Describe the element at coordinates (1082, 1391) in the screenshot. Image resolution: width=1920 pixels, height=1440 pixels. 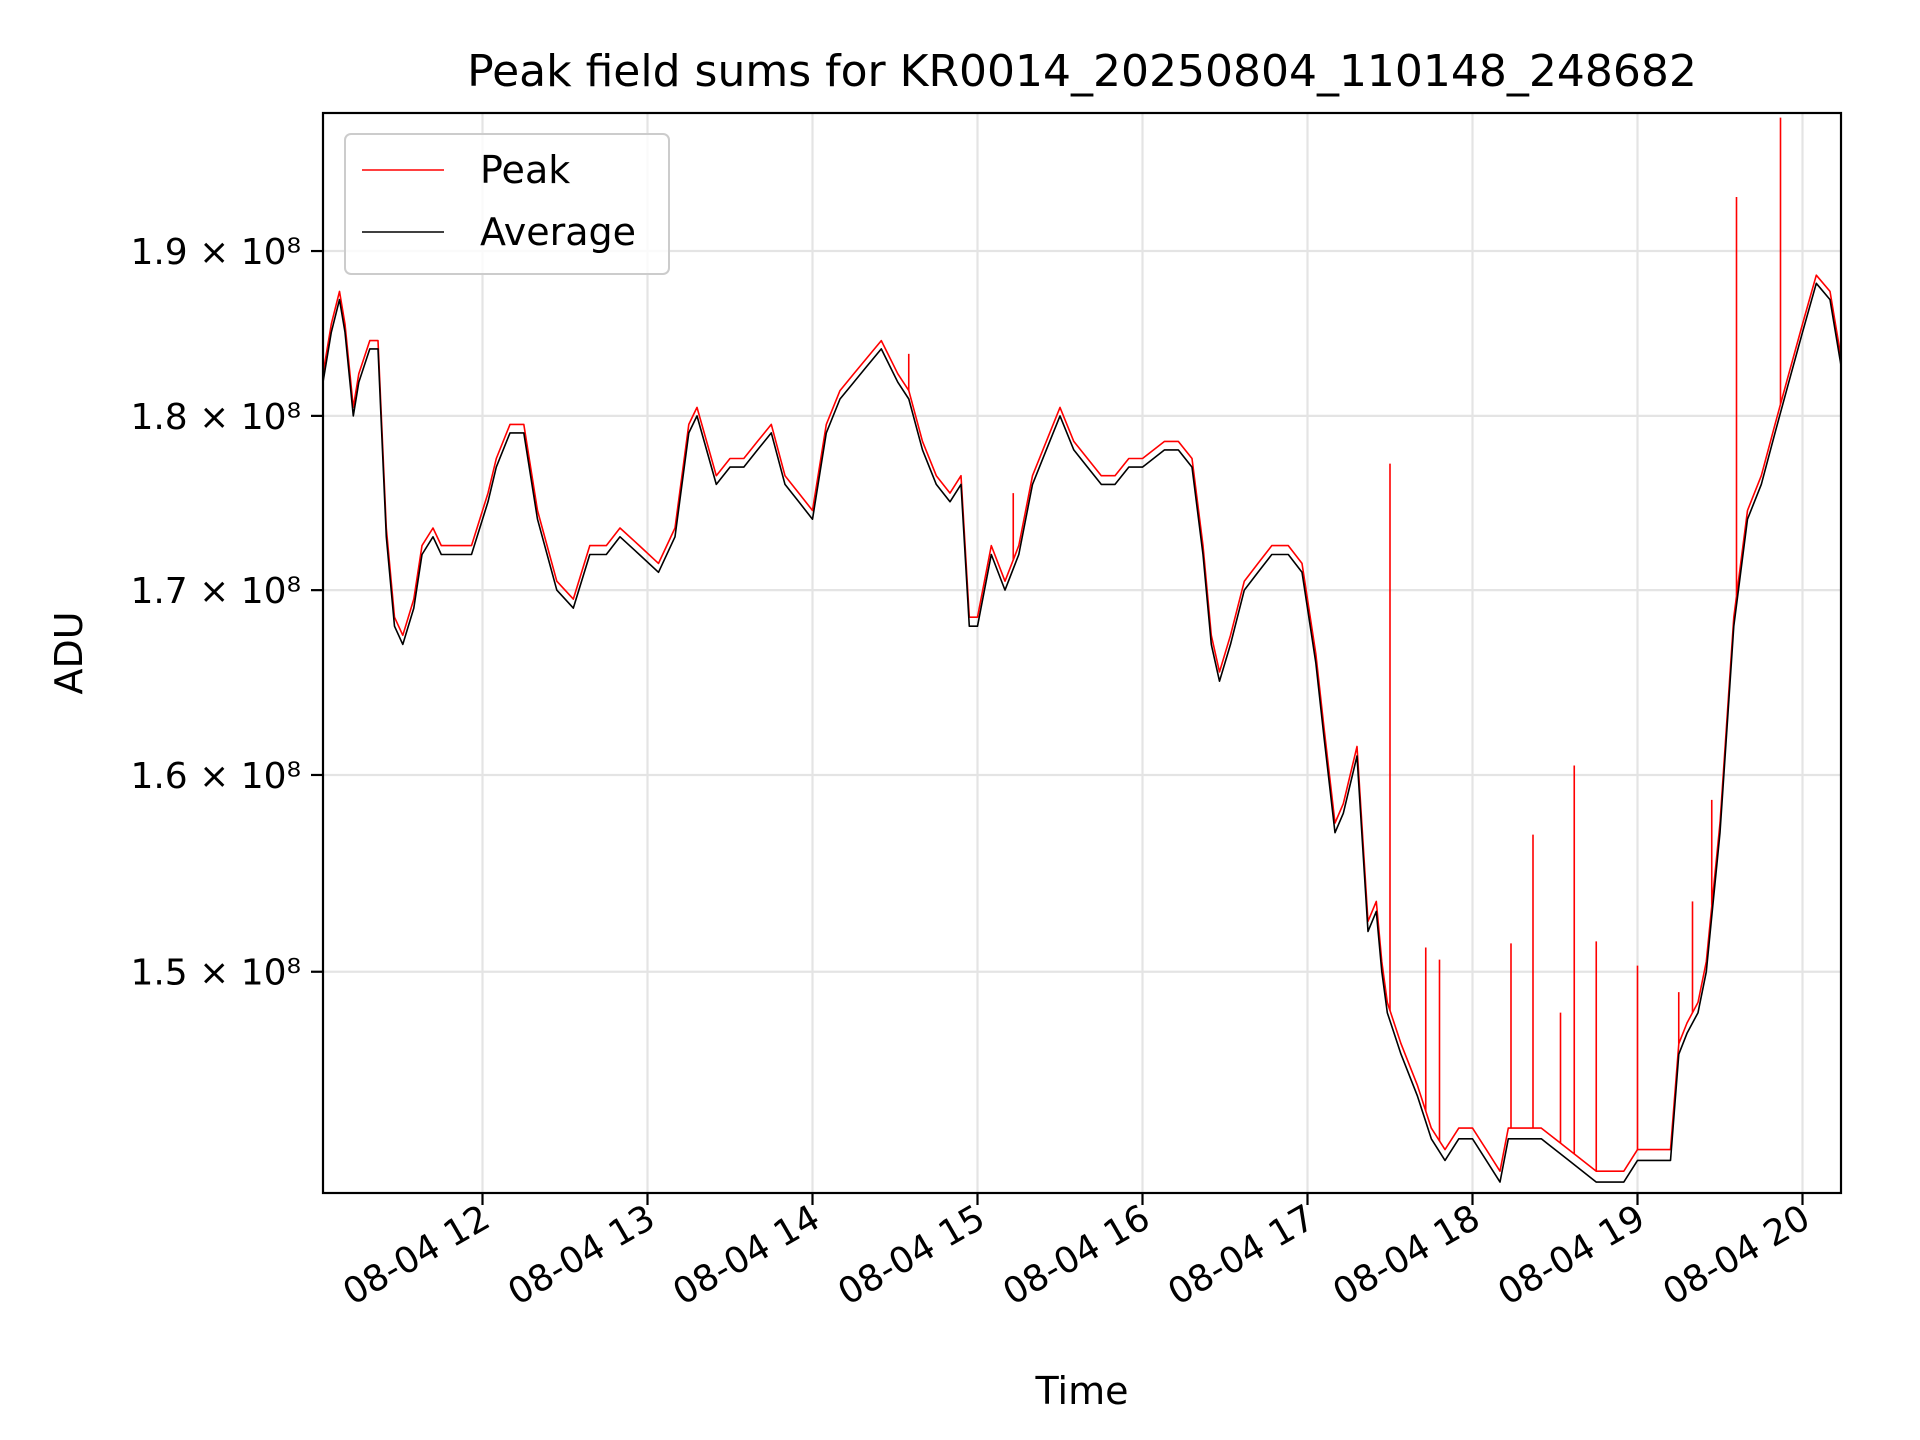
I see `x-axis-label: Time` at that location.